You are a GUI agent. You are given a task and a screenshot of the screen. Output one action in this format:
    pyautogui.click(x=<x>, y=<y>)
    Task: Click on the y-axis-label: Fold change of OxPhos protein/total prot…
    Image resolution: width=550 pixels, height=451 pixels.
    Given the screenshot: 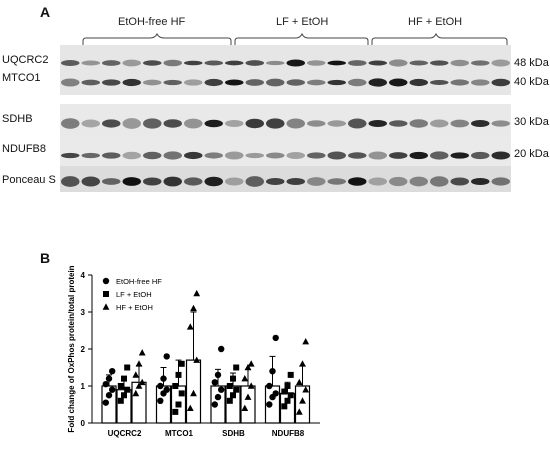 What is the action you would take?
    pyautogui.click(x=71, y=348)
    